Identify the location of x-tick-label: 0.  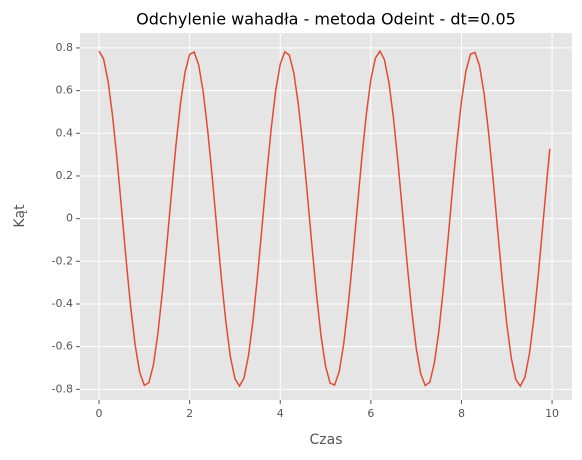
(99, 413).